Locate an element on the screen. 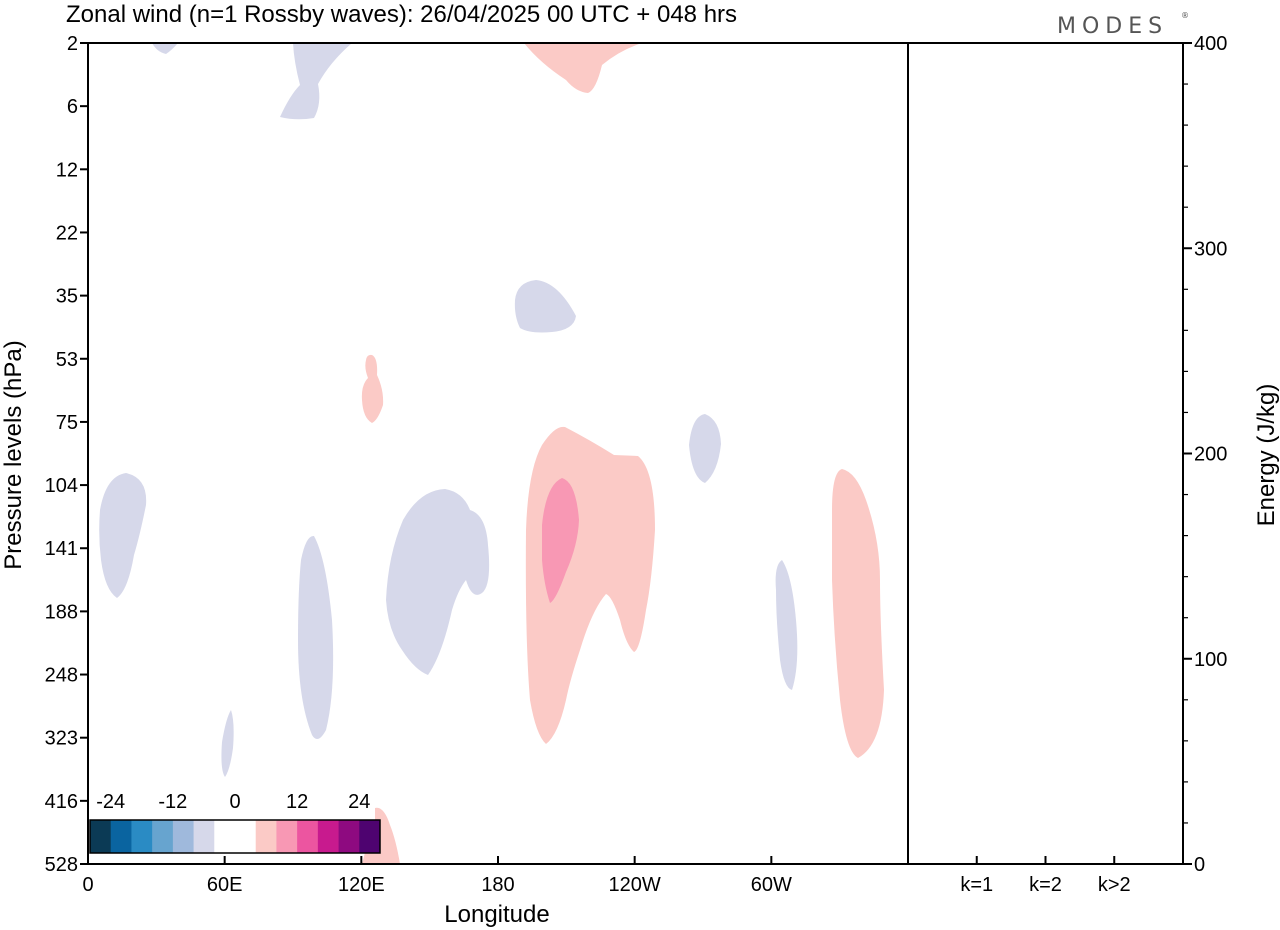  colorbar-tick-label: -24 is located at coordinates (110, 802).